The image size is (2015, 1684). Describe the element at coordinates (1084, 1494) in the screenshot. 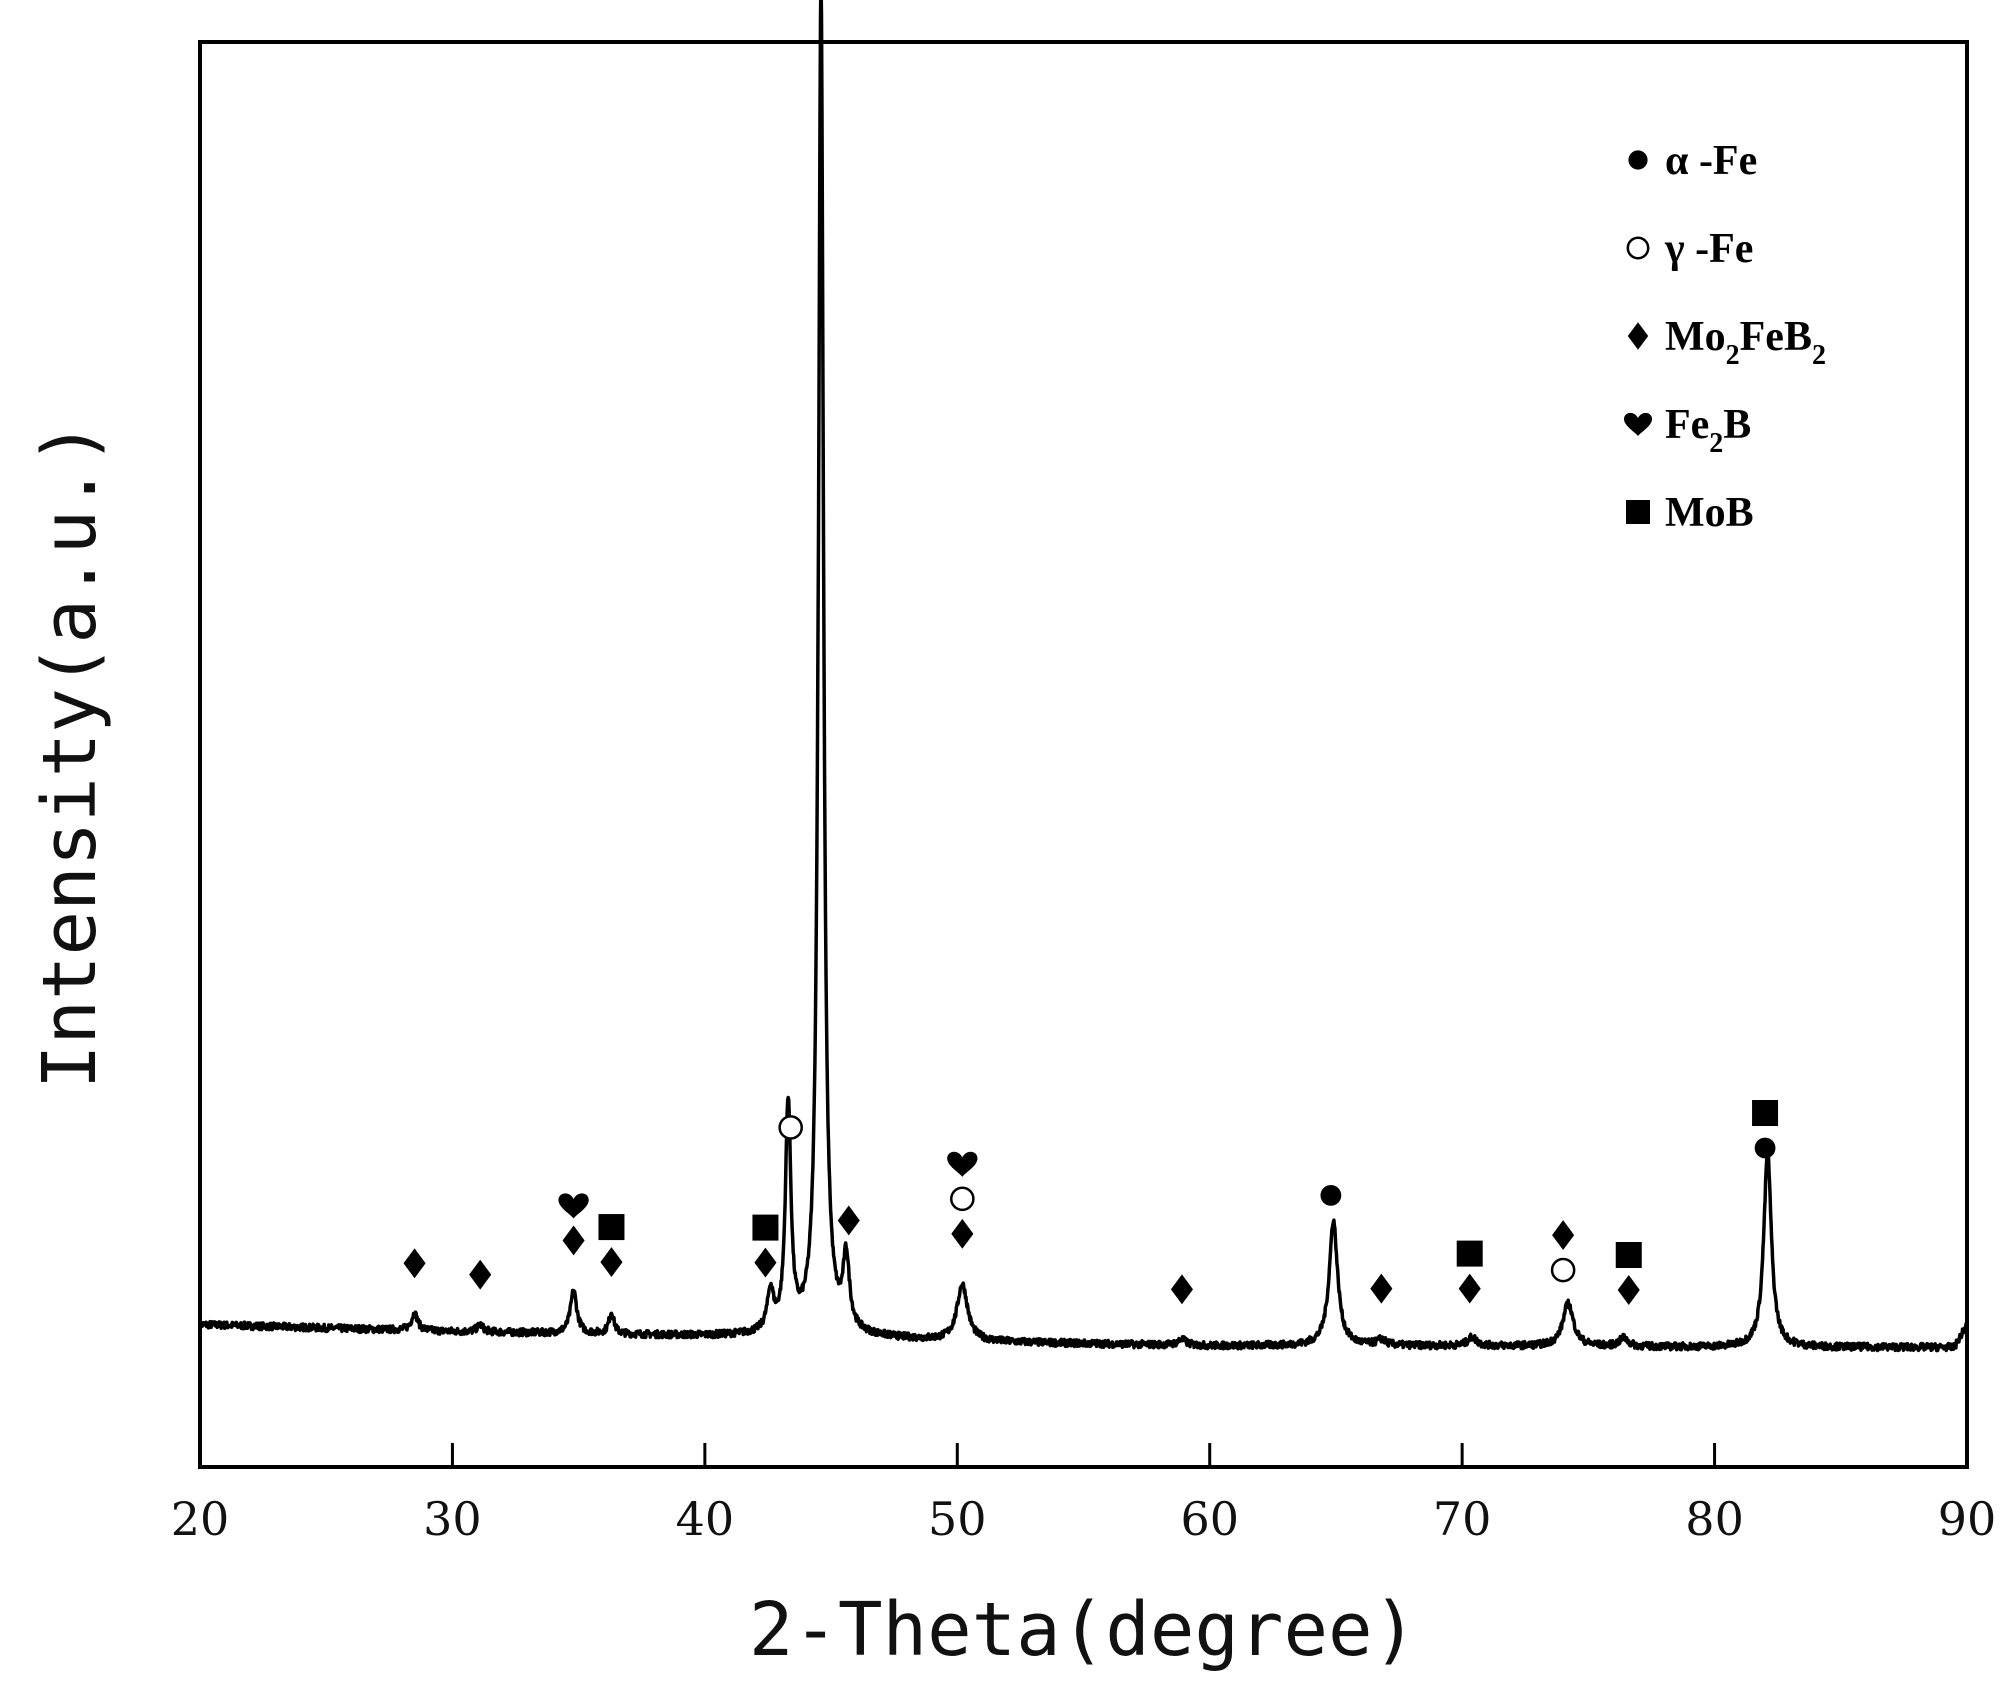

I see `x-axis-ticks: 20 30 40 50 60 70 80 90` at that location.